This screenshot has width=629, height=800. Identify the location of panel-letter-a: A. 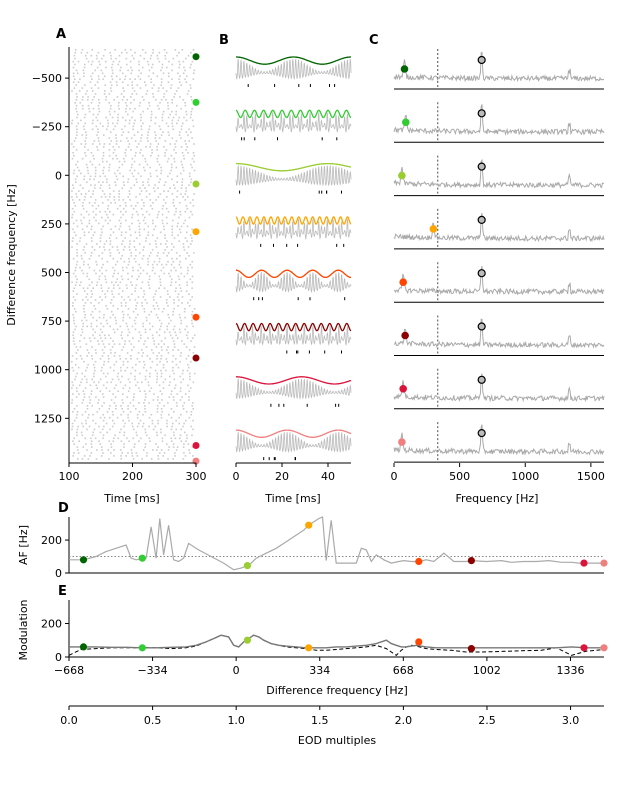
(61, 34).